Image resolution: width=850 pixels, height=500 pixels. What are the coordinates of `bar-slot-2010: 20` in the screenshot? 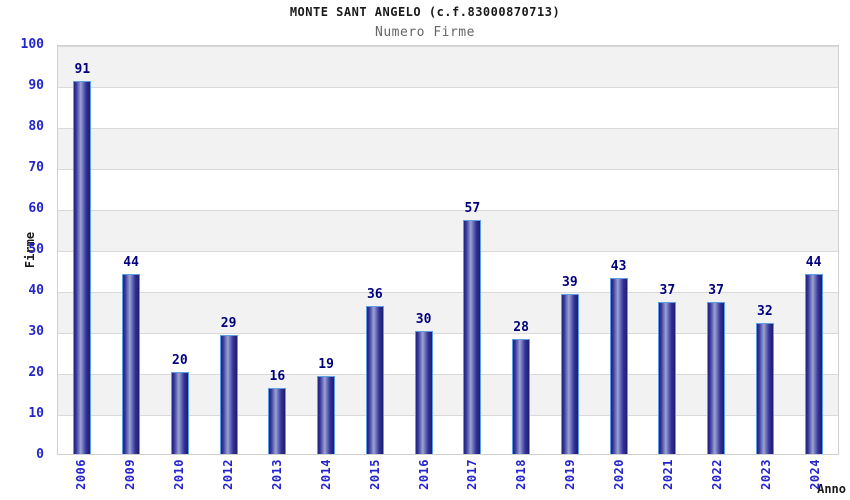 It's located at (180, 250).